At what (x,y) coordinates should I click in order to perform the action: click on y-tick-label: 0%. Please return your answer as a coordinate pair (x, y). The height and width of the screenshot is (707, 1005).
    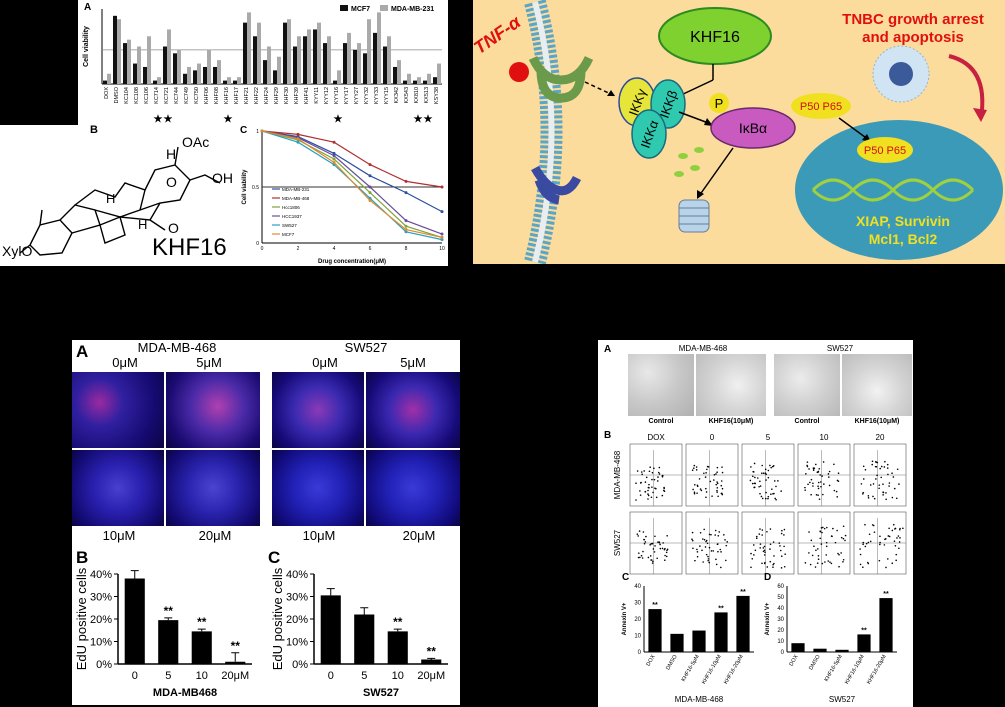
    Looking at the image, I should click on (104, 665).